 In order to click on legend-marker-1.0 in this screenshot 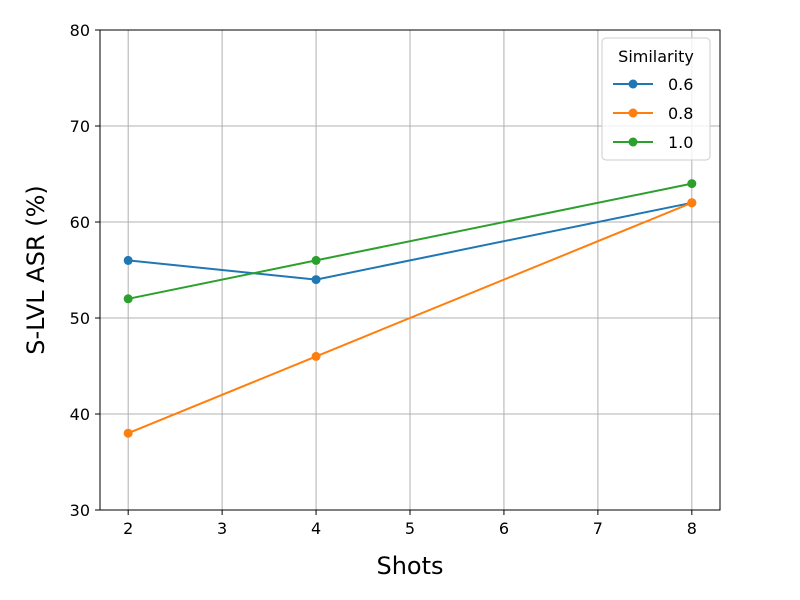, I will do `click(633, 142)`.